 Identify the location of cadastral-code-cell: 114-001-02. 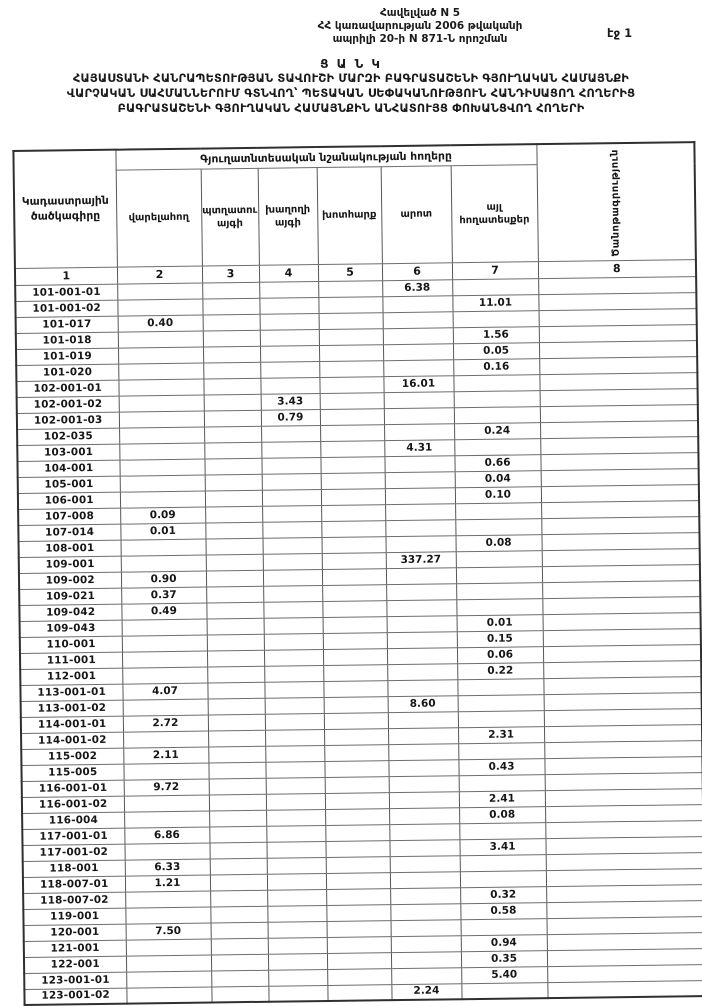
(72, 740).